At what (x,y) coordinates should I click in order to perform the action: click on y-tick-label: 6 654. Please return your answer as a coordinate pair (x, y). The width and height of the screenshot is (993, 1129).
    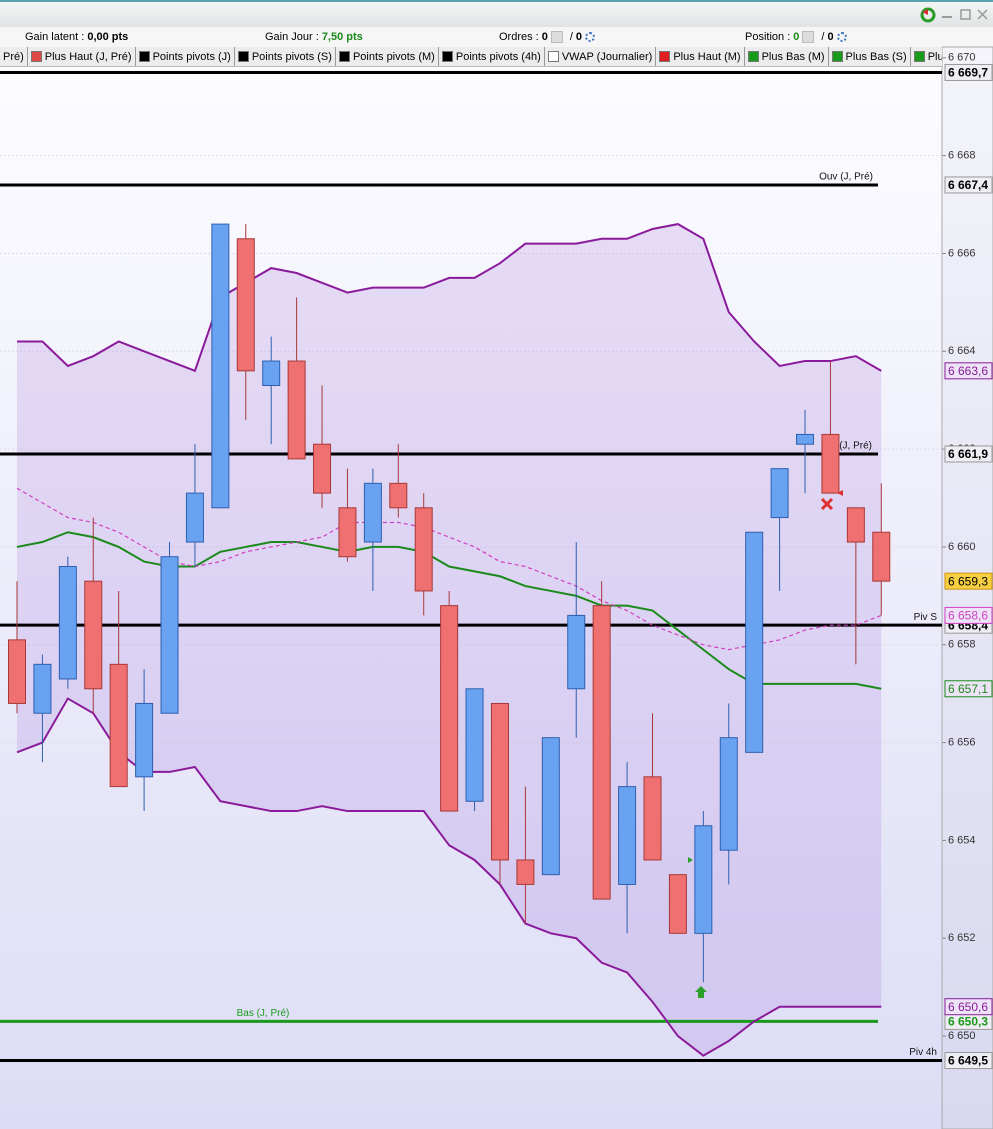
    Looking at the image, I should click on (962, 840).